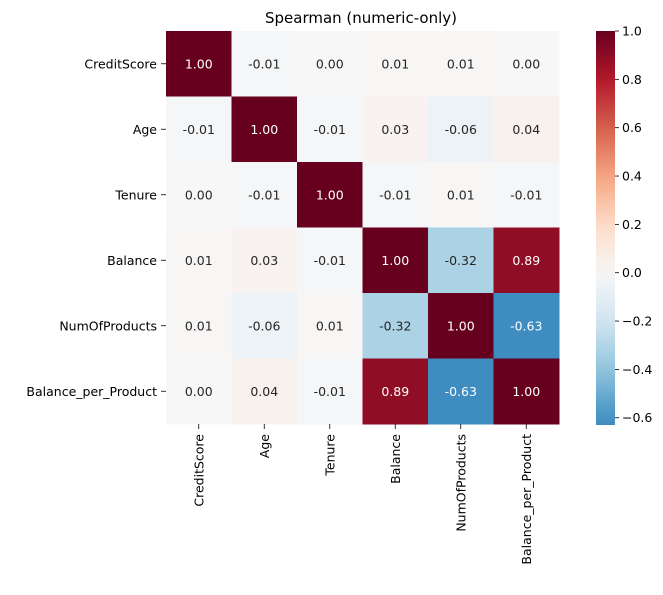  Describe the element at coordinates (91, 391) in the screenshot. I see `row-tick-label: Balance_per_Product` at that location.